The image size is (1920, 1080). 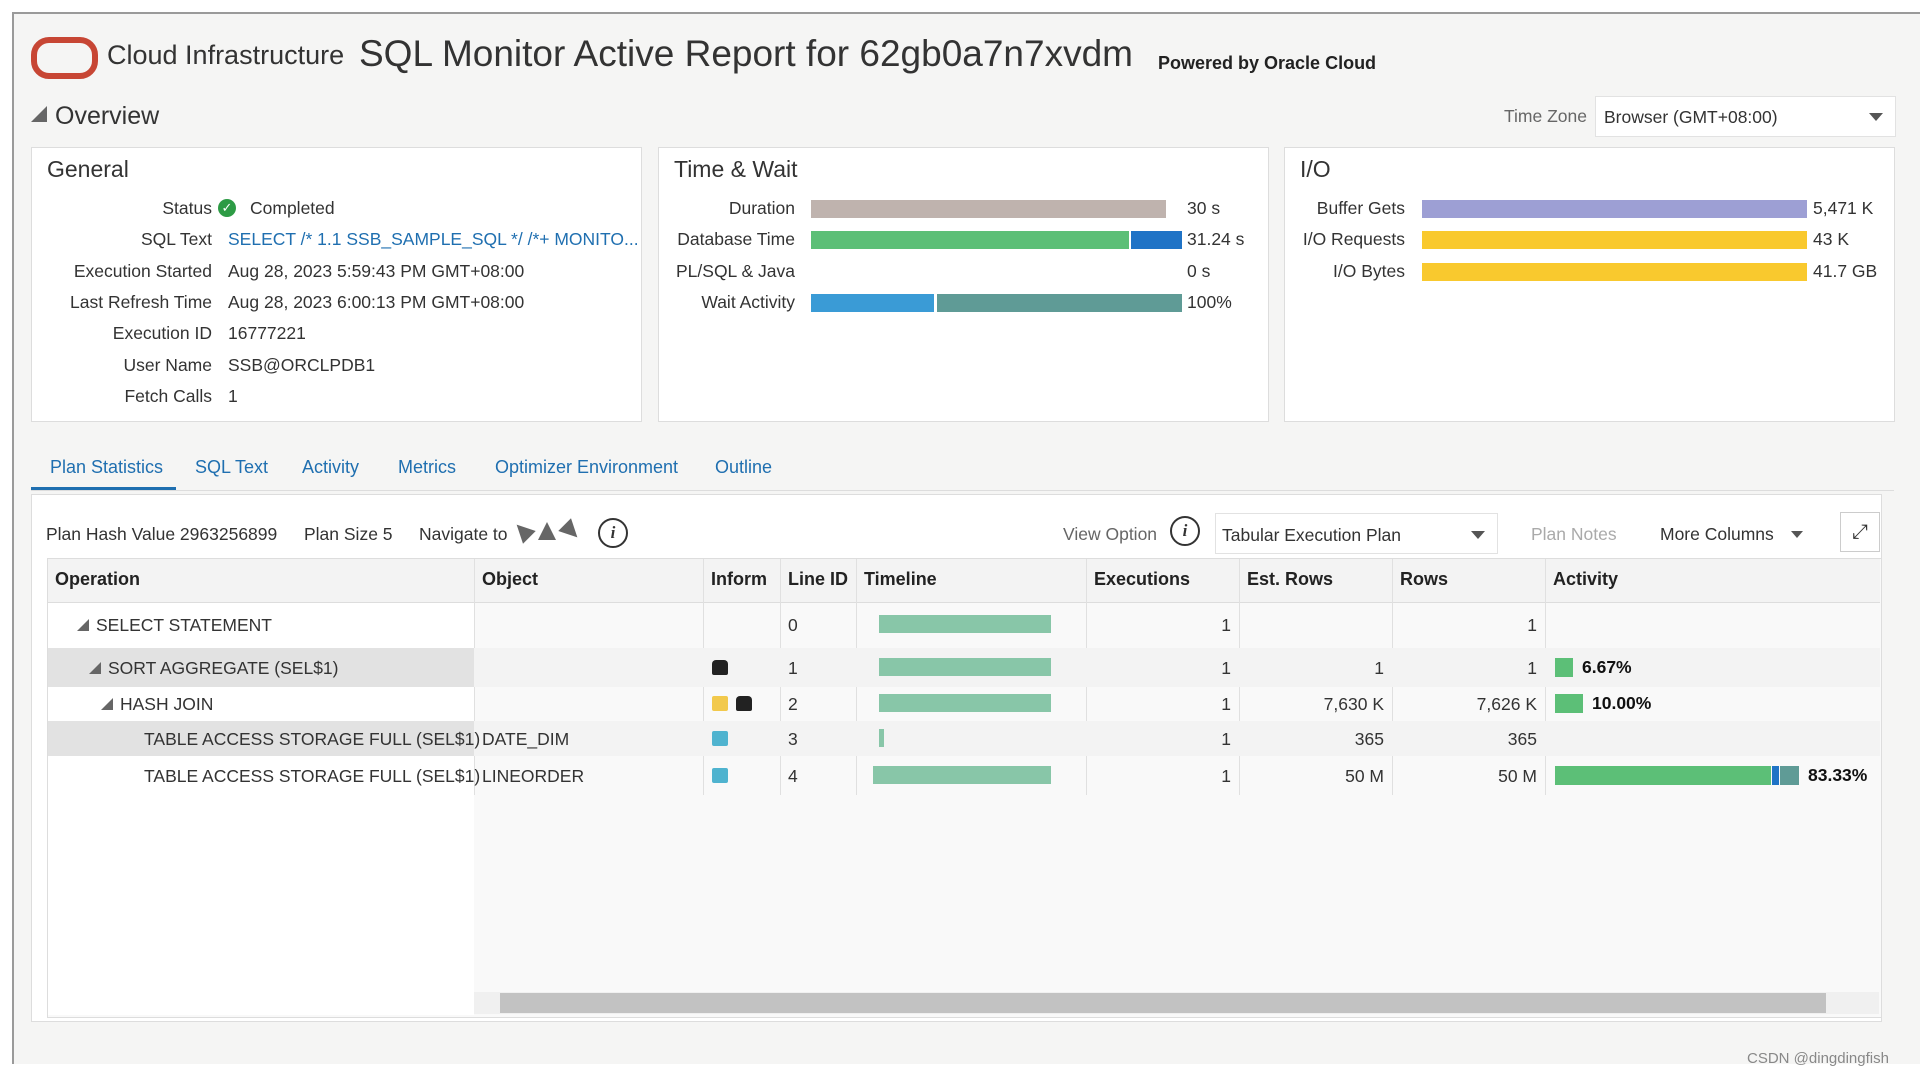 What do you see at coordinates (1586, 579) in the screenshot?
I see `column-header: Activity` at bounding box center [1586, 579].